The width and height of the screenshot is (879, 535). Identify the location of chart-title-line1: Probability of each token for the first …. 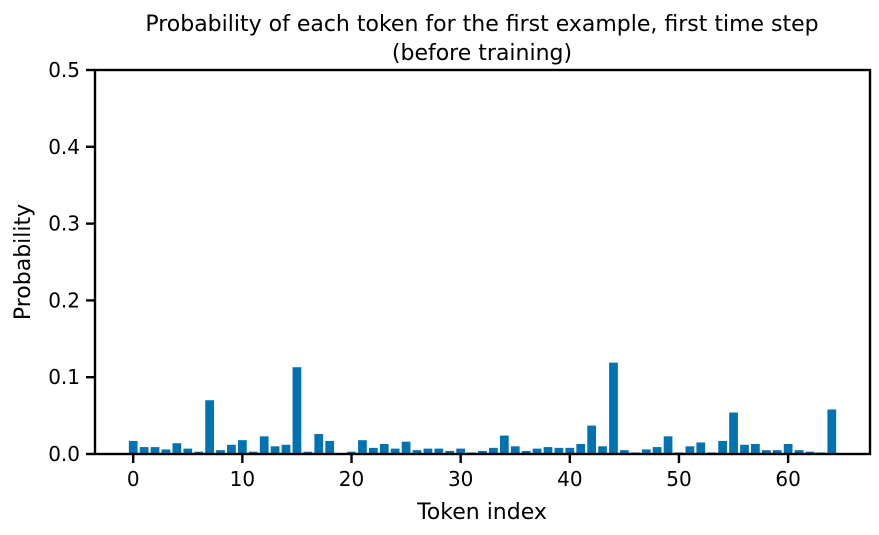
(481, 24).